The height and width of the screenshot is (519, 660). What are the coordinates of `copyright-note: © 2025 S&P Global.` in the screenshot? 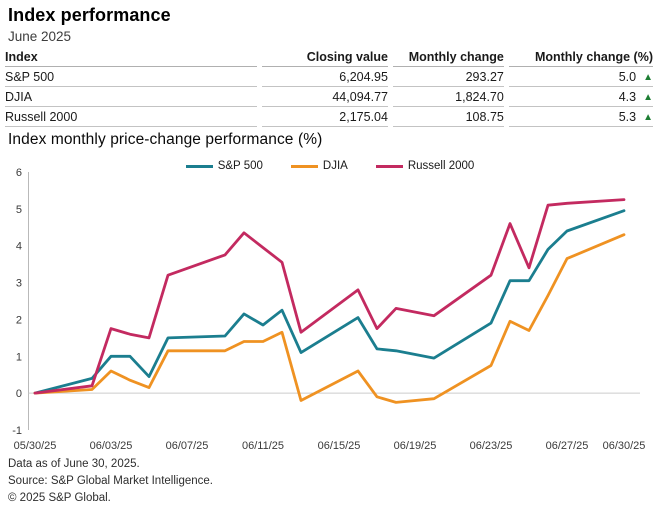 It's located at (59, 498).